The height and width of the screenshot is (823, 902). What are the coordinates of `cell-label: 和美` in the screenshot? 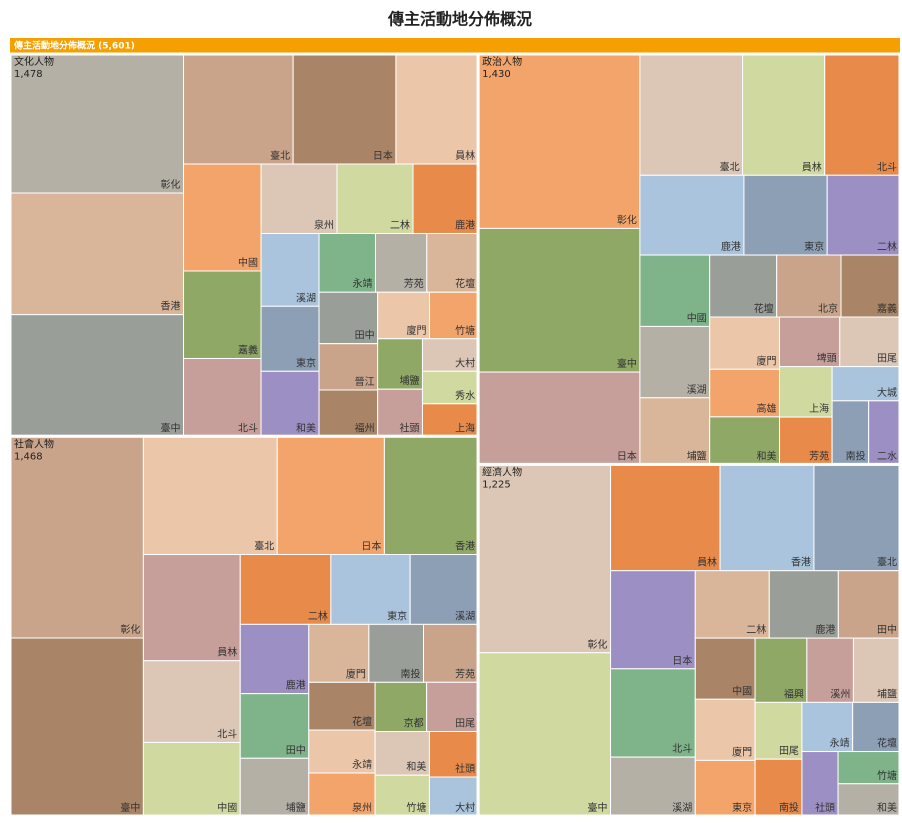 It's located at (306, 427).